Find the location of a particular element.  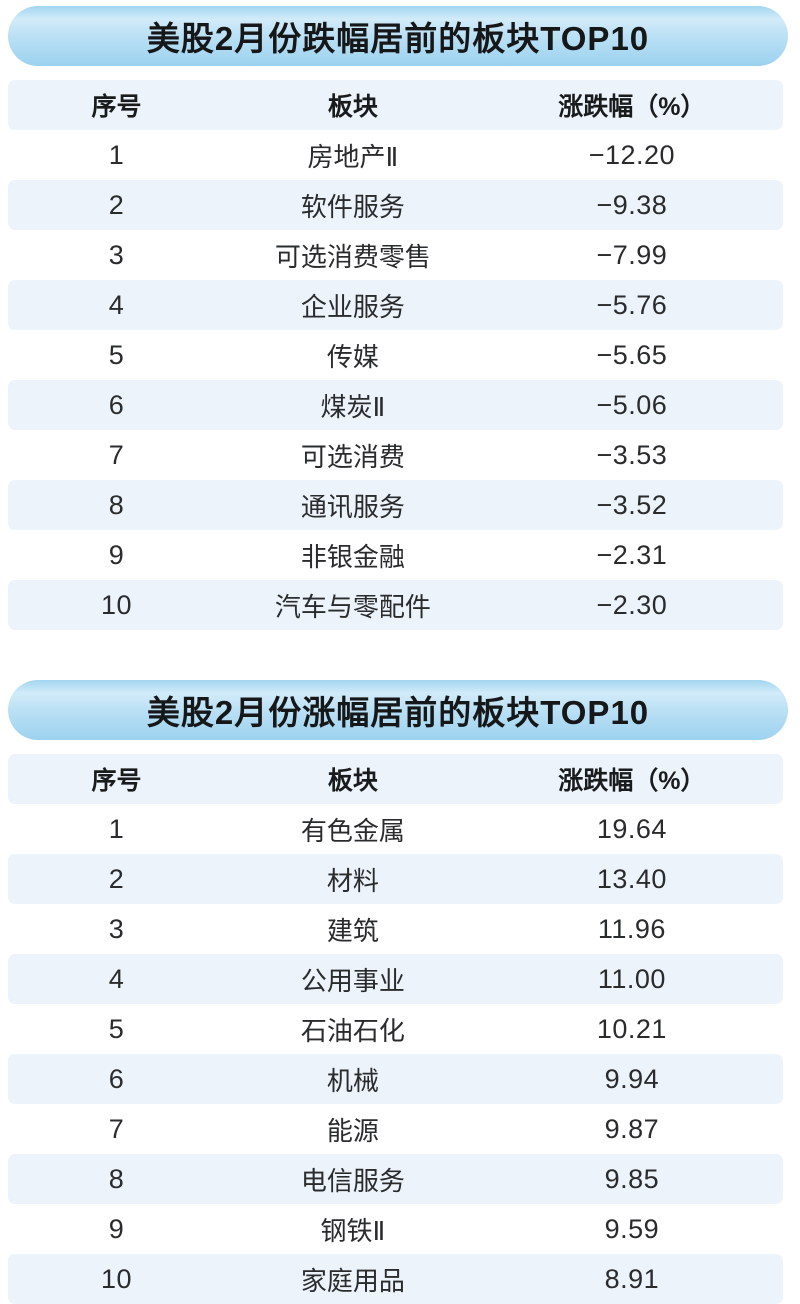

table-row: 8 通讯服务 −3.52 is located at coordinates (395, 505).